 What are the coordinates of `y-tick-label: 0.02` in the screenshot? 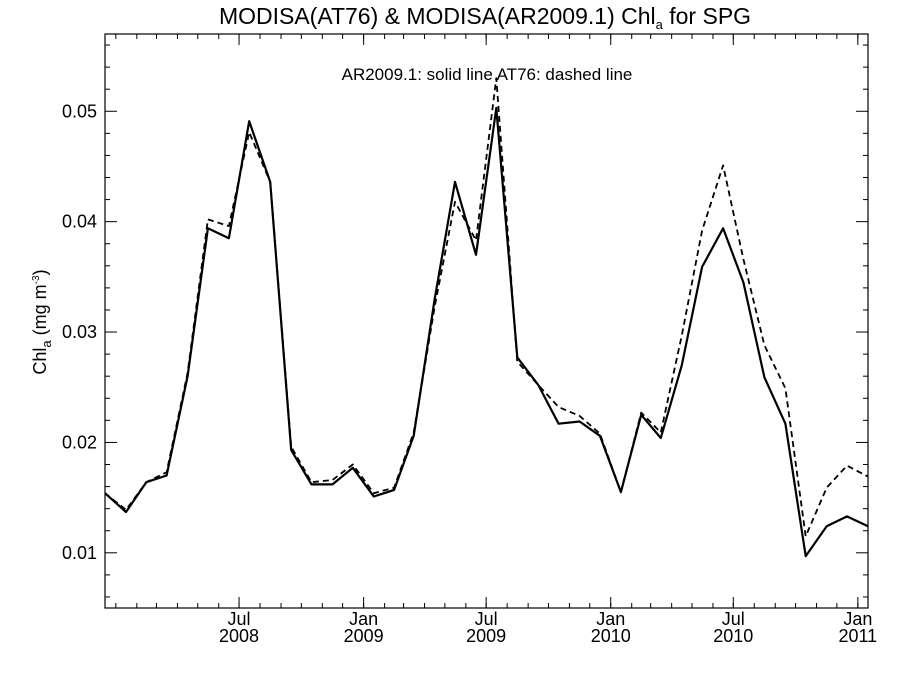 It's located at (79, 442).